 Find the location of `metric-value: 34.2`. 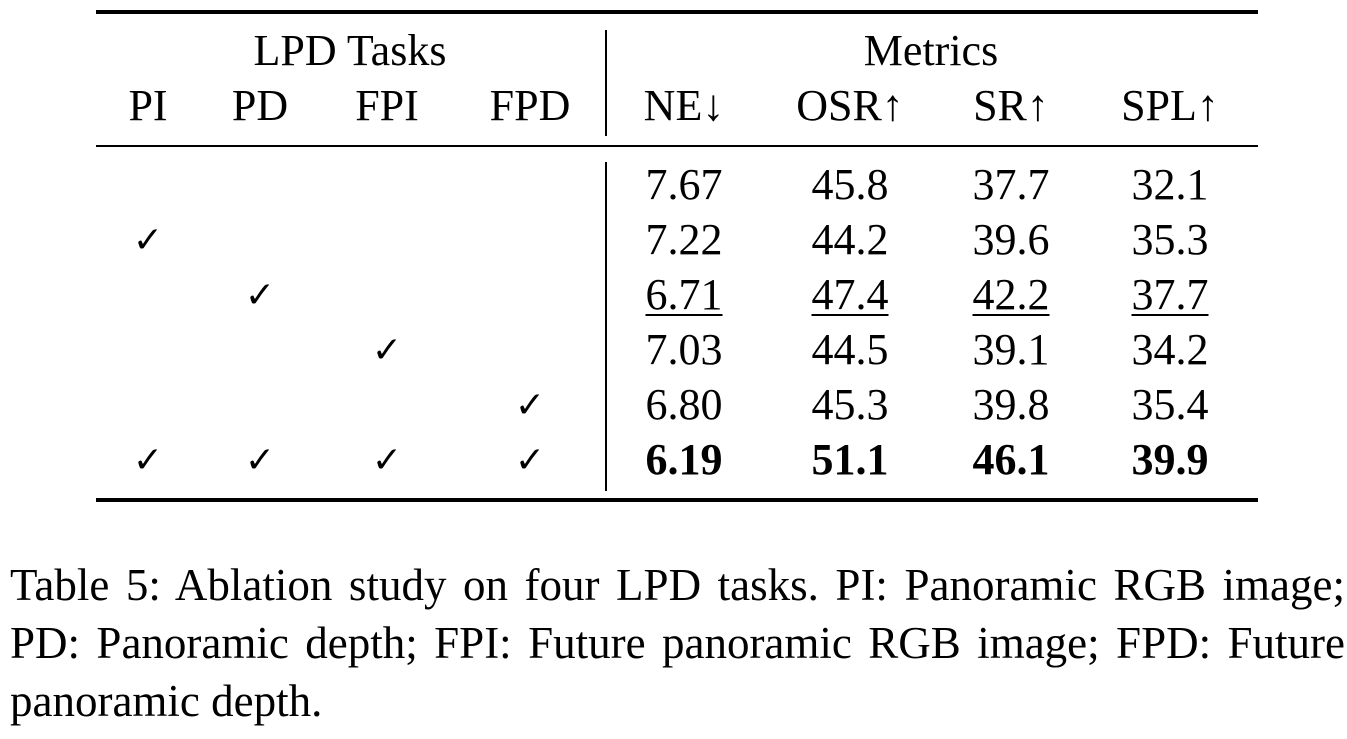

metric-value: 34.2 is located at coordinates (1170, 349).